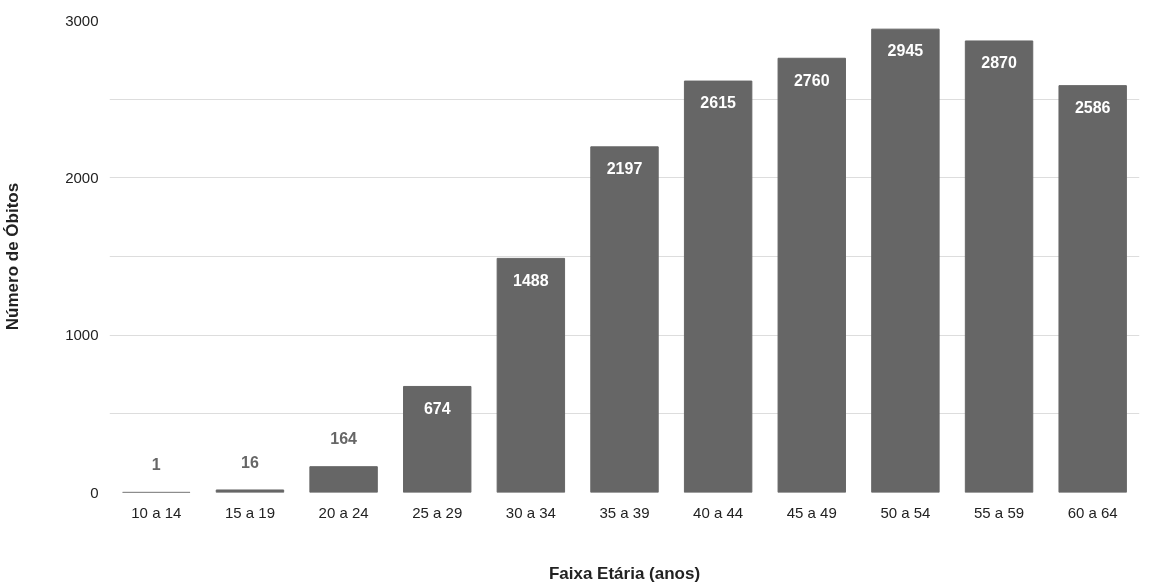  I want to click on x-tick-label: 60 a 64, so click(1092, 512).